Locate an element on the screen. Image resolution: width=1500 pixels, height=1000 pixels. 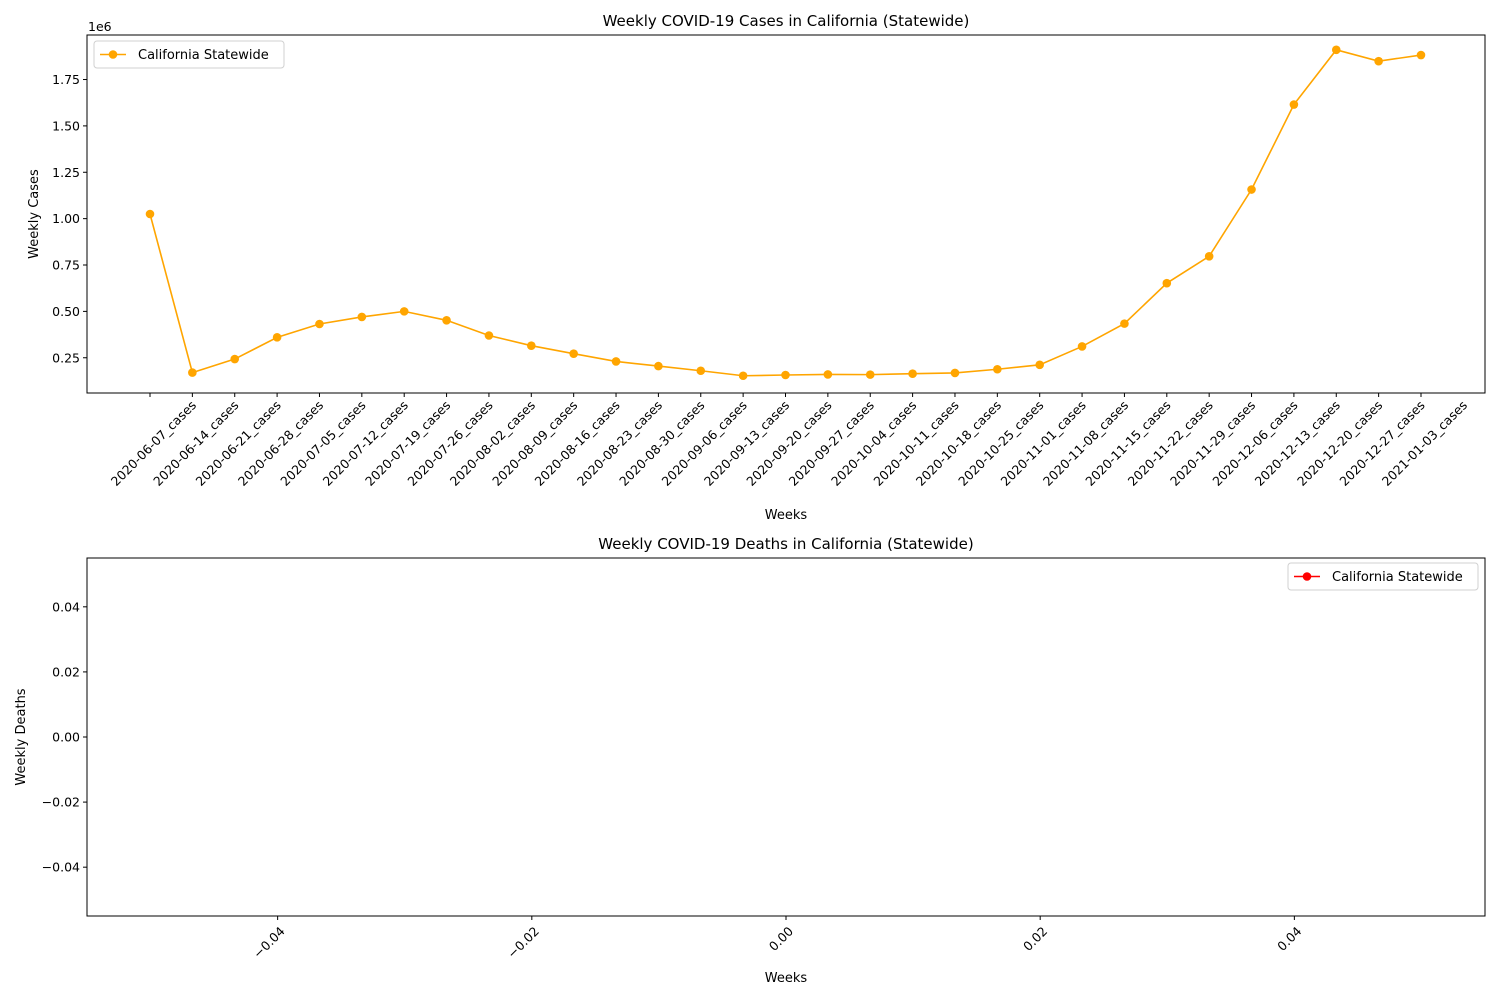
deaths-x-tick-label: 0.04 is located at coordinates (1289, 938).